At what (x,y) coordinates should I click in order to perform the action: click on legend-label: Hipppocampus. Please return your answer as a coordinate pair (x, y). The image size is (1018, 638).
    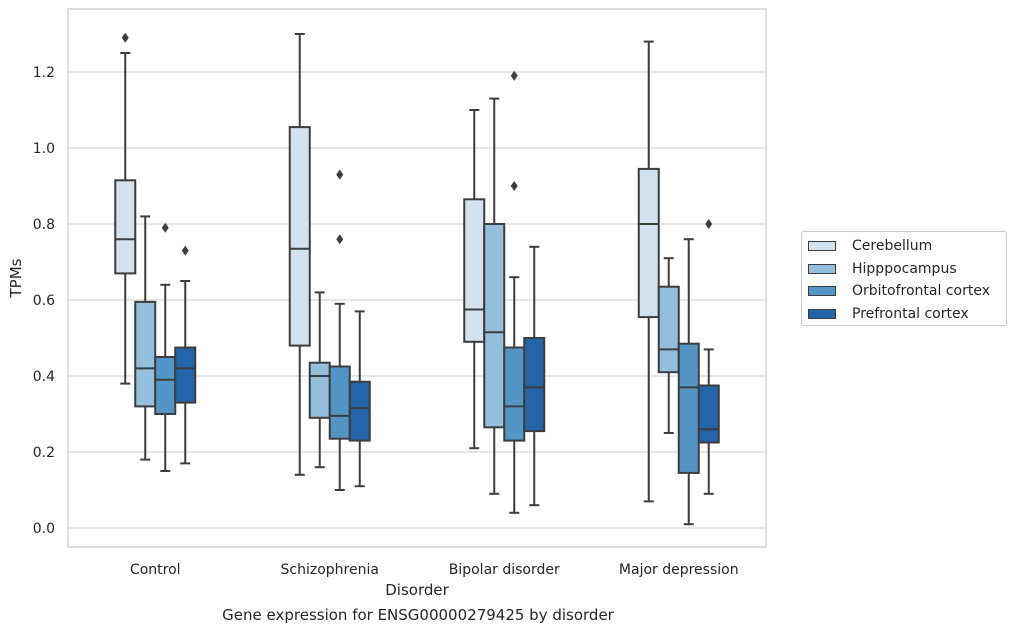
    Looking at the image, I should click on (904, 268).